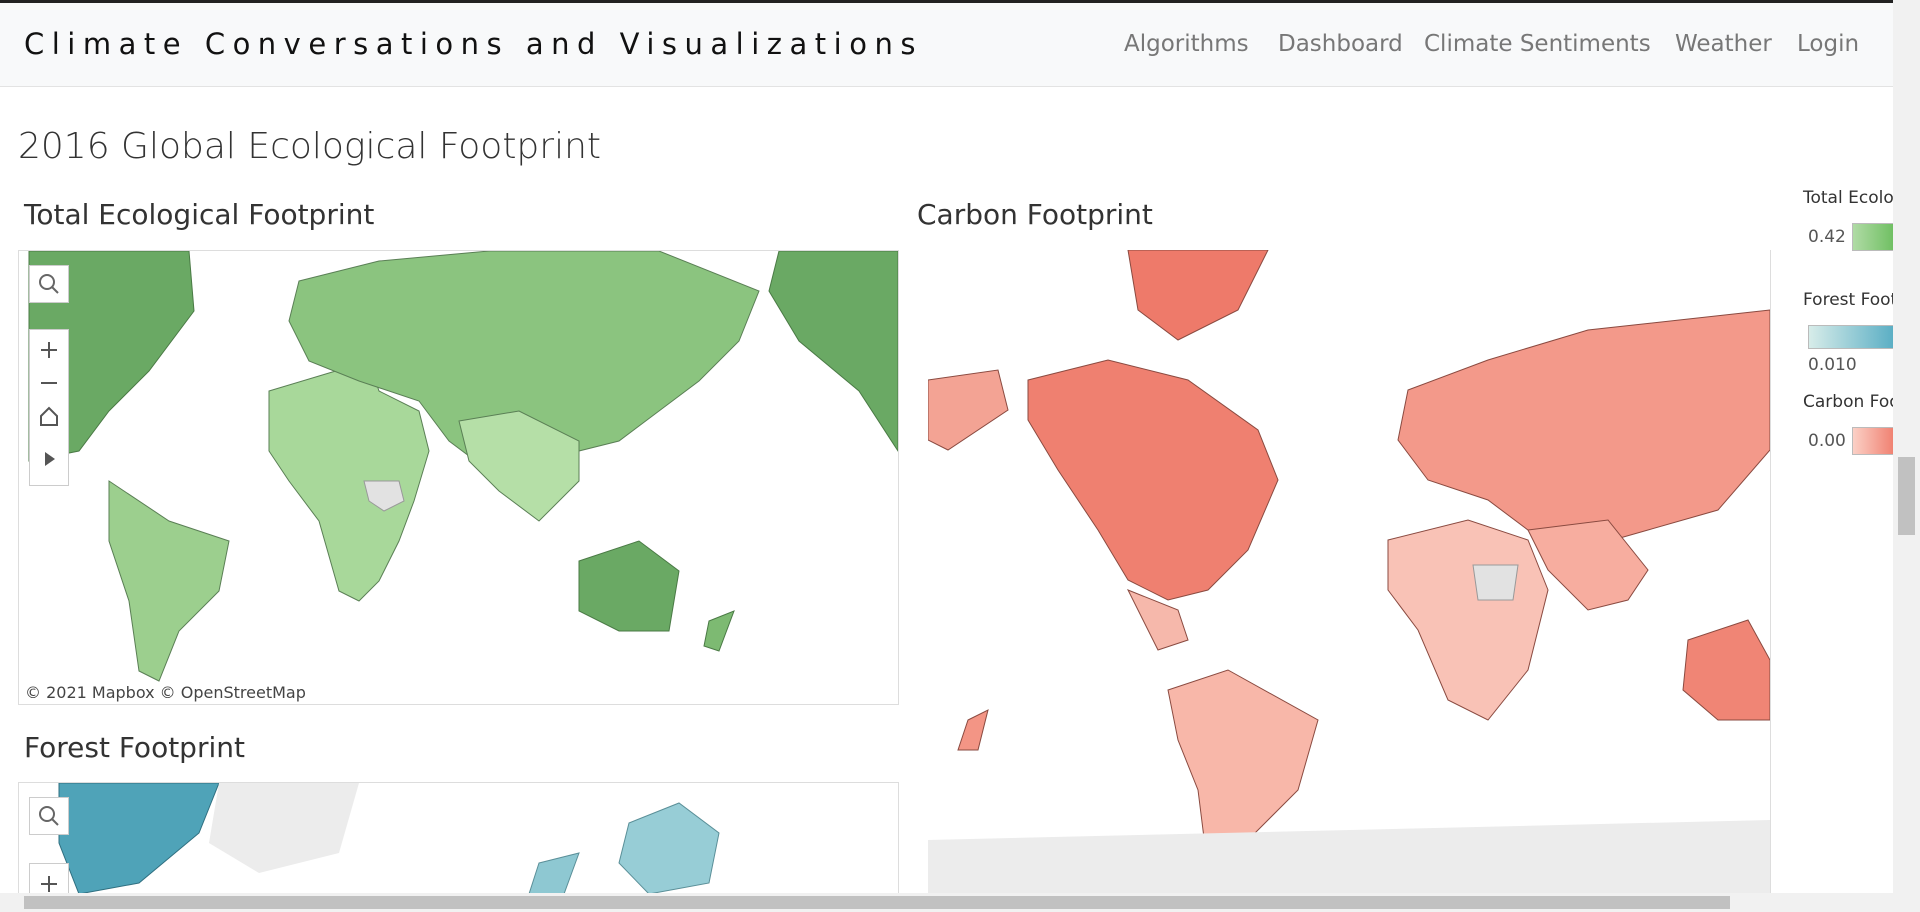  What do you see at coordinates (1537, 44) in the screenshot?
I see `nav-link: Climate Sentiments` at bounding box center [1537, 44].